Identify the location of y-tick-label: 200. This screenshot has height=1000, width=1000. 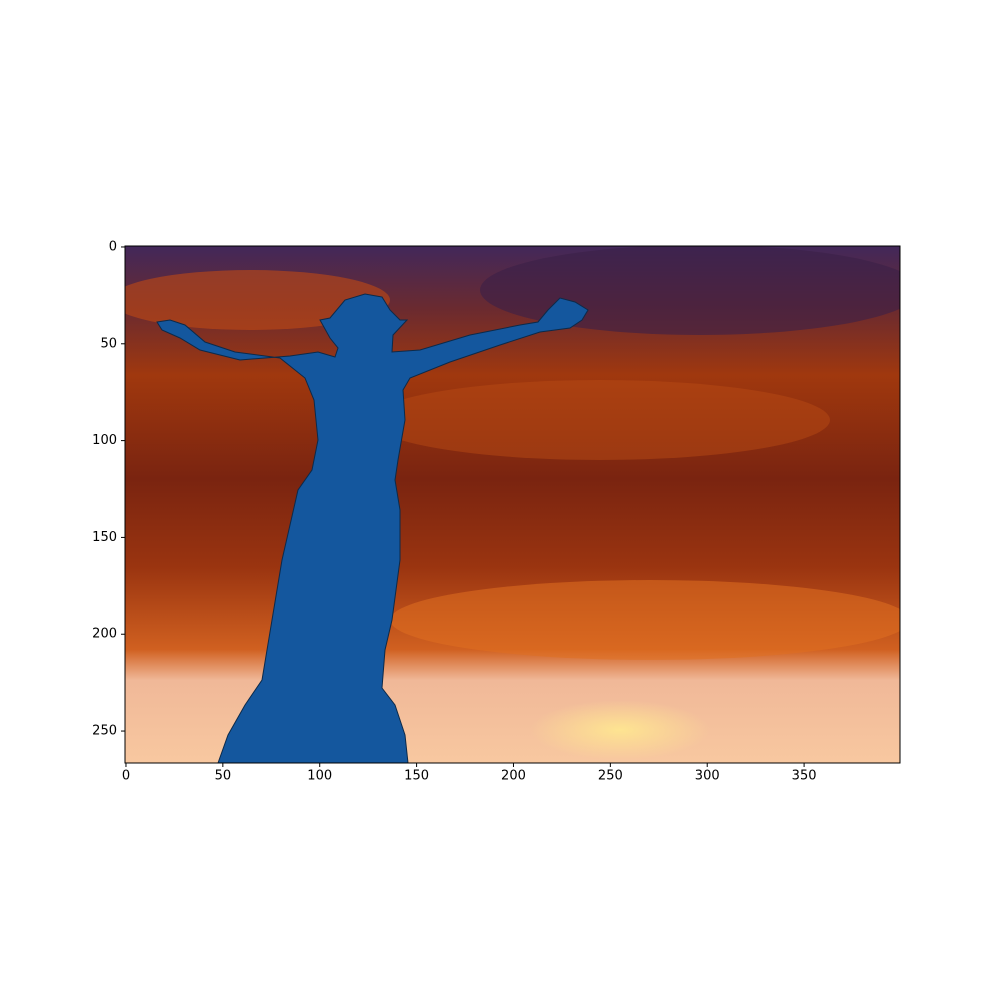
(104, 634).